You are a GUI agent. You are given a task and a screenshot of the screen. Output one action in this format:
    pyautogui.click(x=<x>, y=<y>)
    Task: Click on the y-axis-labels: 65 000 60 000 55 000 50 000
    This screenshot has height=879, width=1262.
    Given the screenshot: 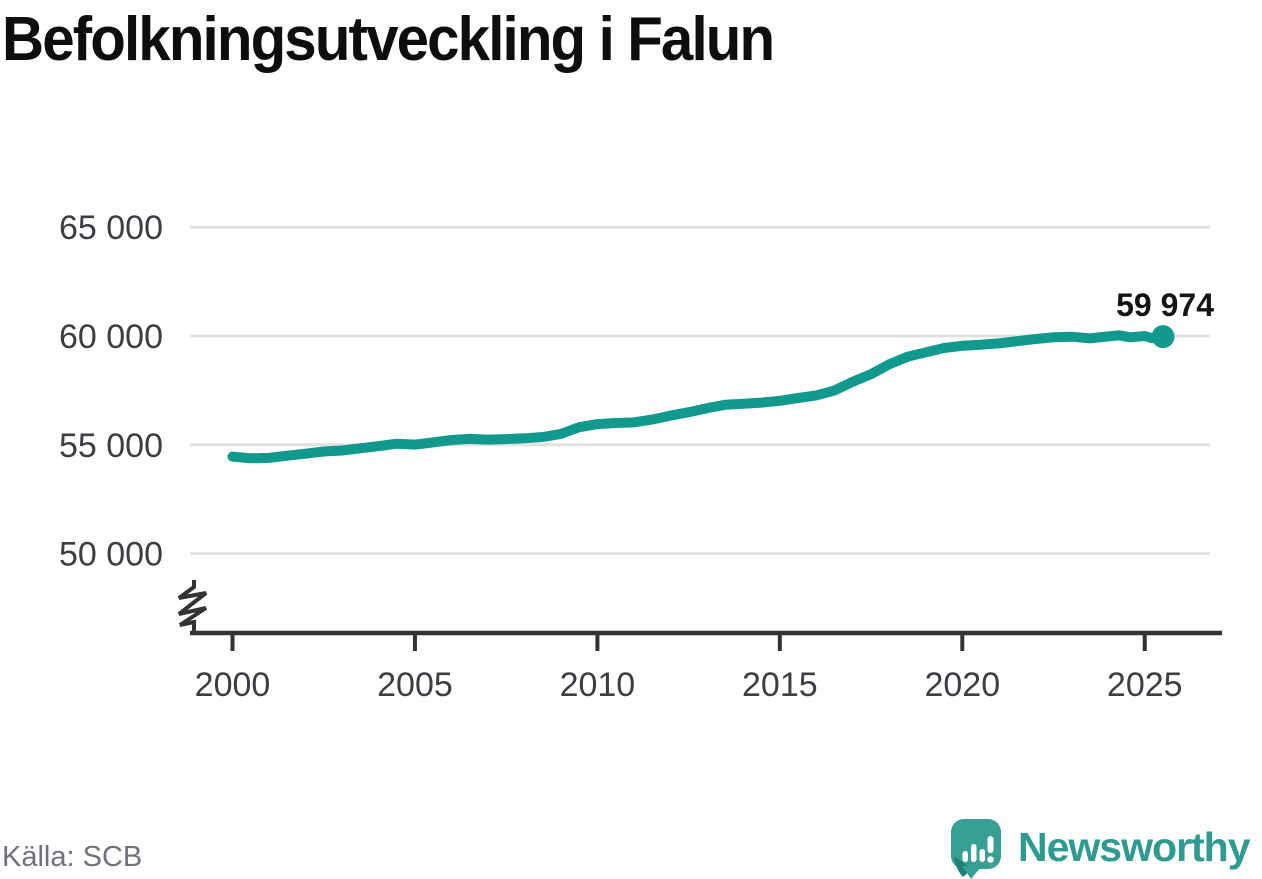 What is the action you would take?
    pyautogui.click(x=111, y=391)
    